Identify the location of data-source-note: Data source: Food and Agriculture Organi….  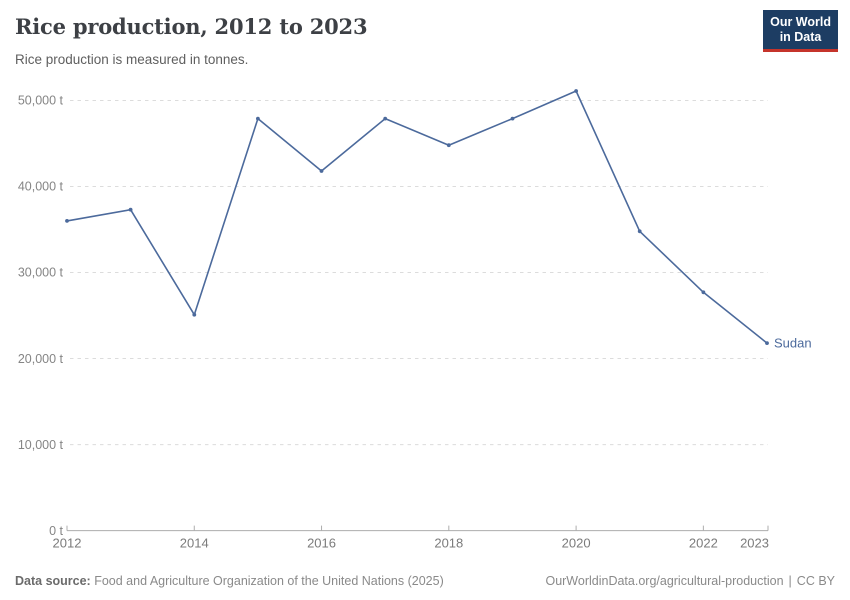
(229, 581).